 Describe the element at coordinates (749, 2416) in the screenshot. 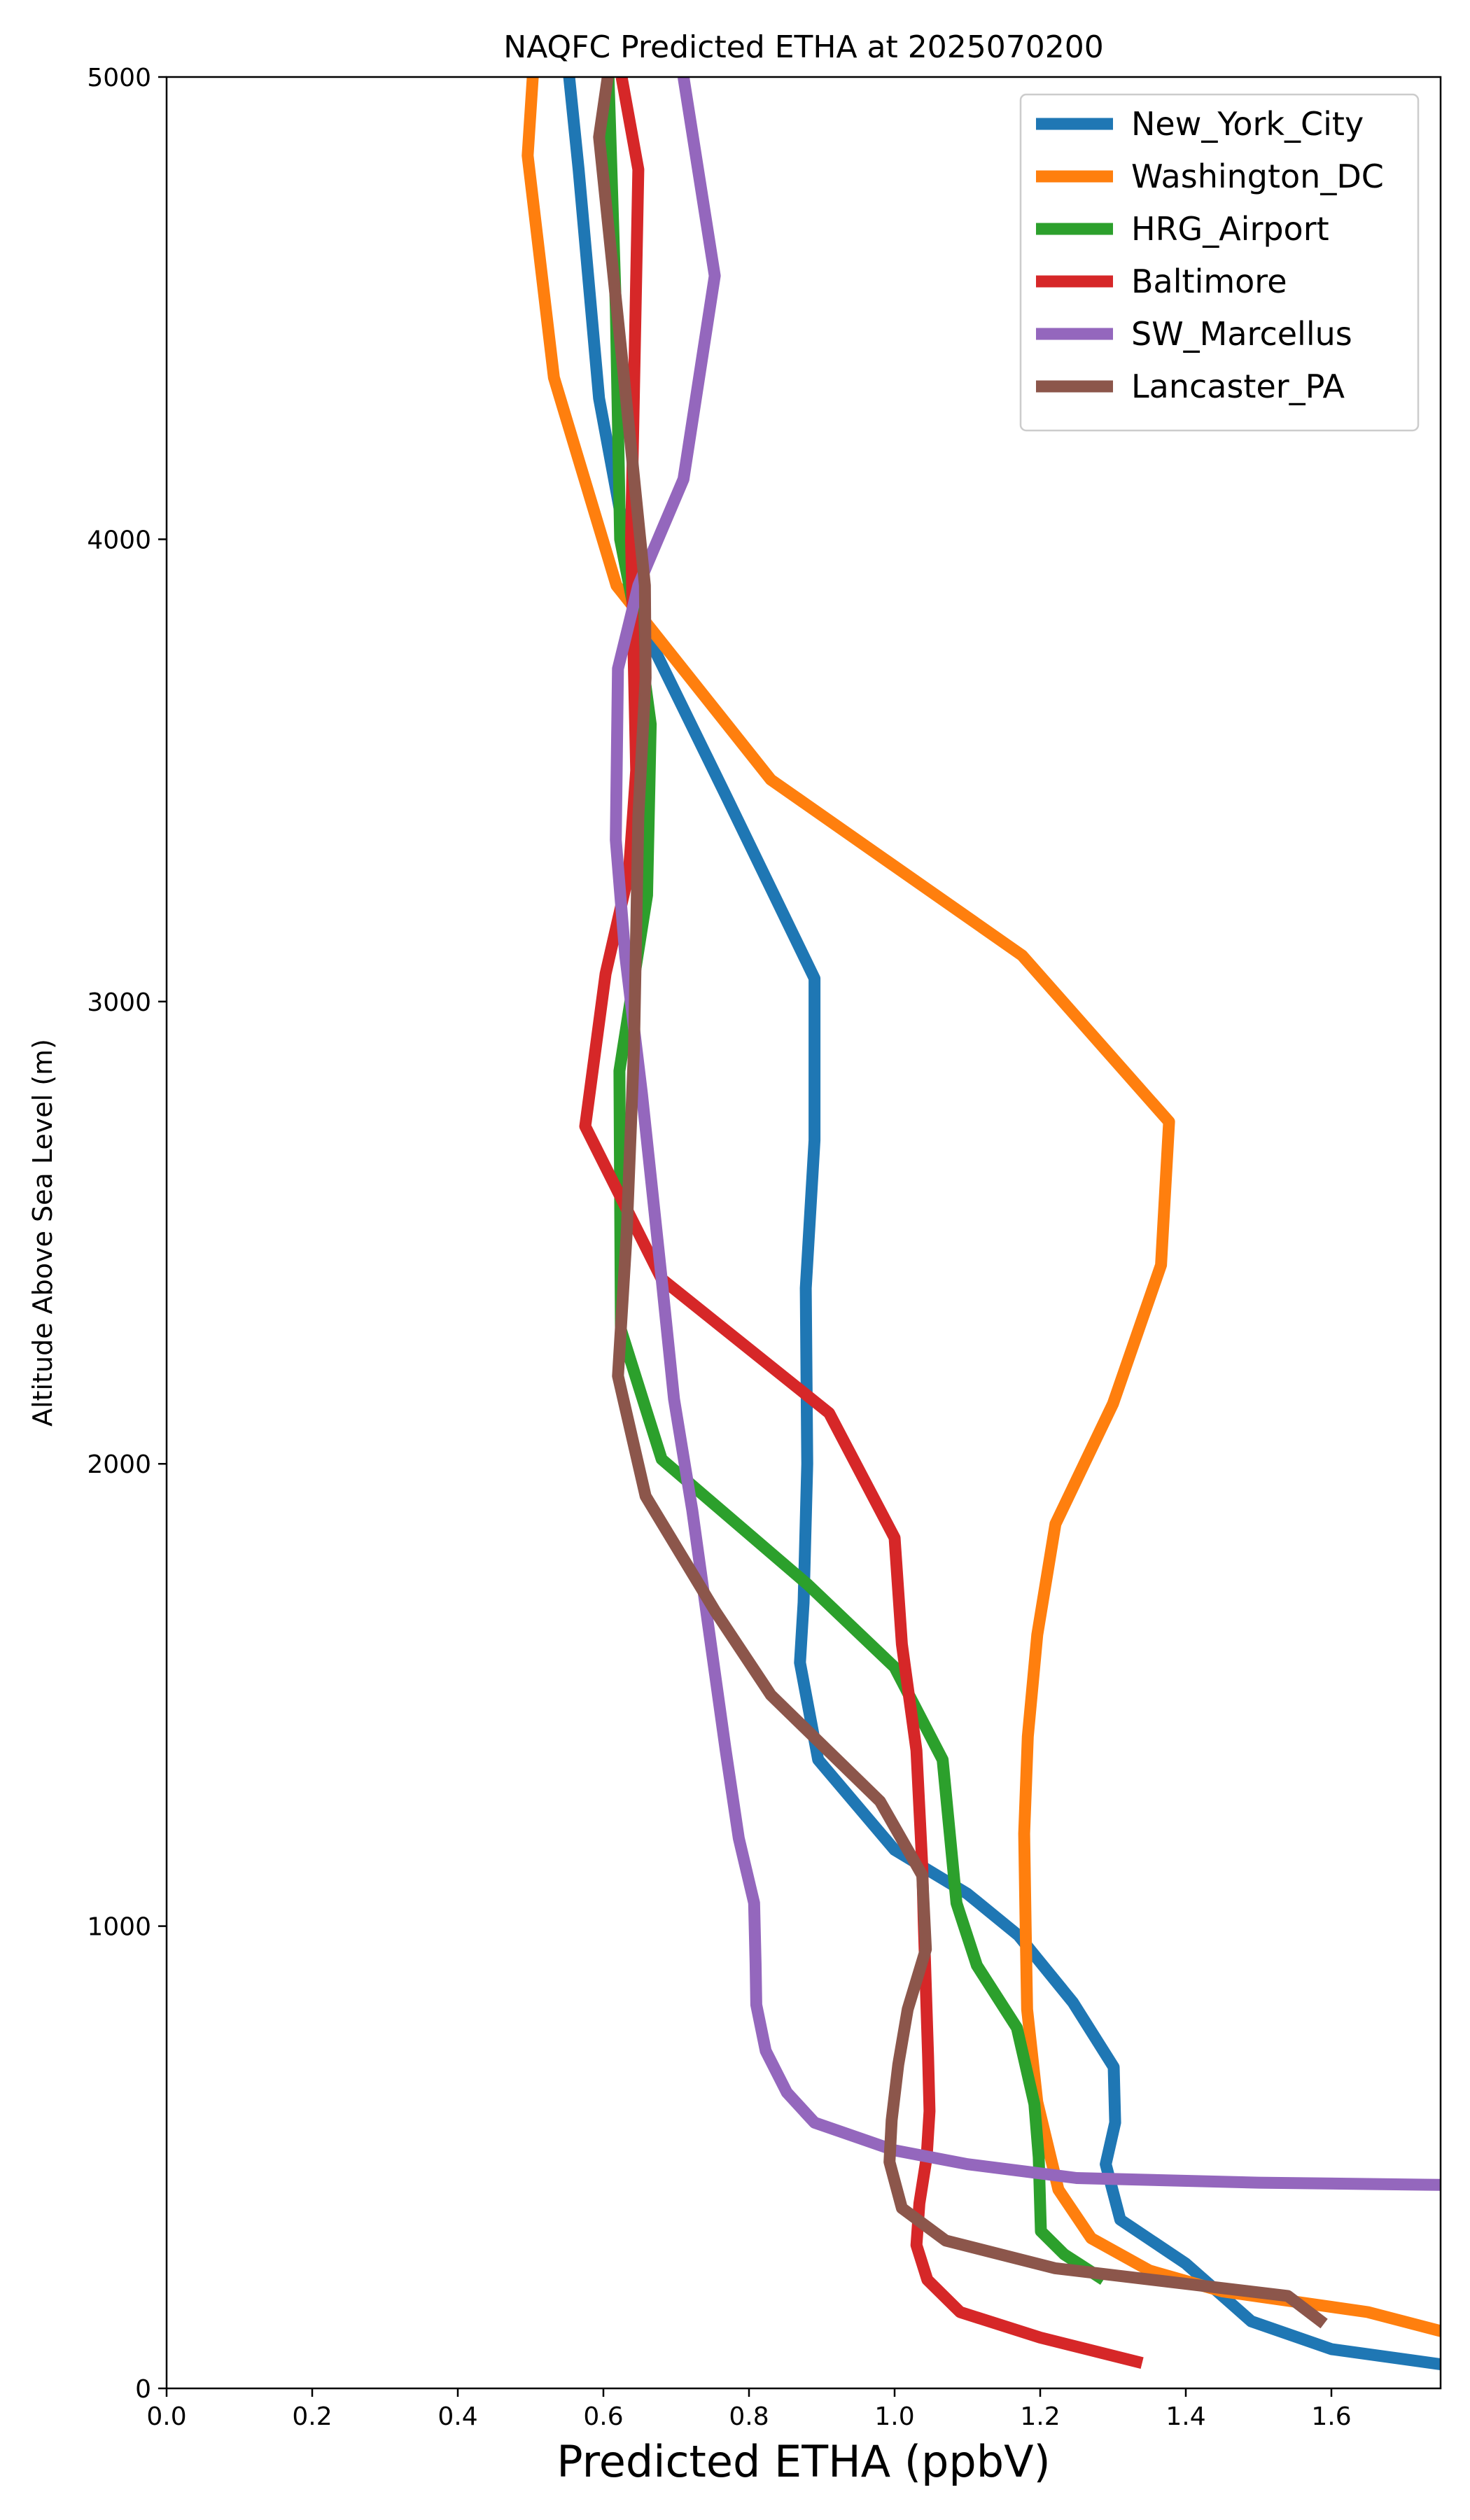

I see `x-tick-label: 0.8` at that location.